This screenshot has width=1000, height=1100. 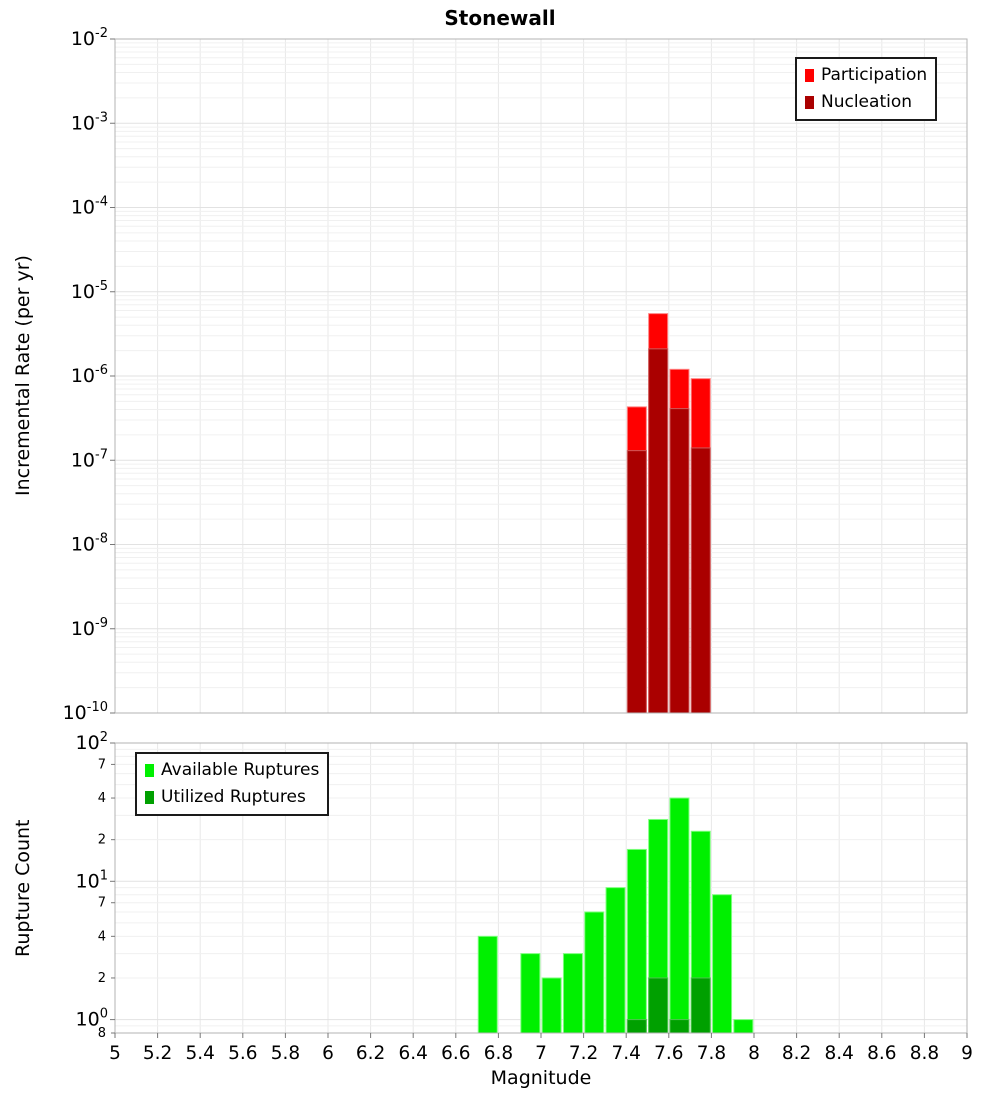 I want to click on legend-item-utilized-ruptures: Utilized Ruptures, so click(x=232, y=797).